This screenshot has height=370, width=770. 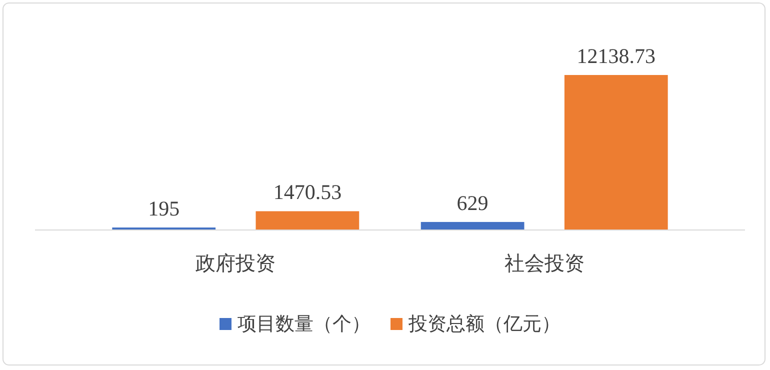 What do you see at coordinates (164, 208) in the screenshot?
I see `data-label: 195` at bounding box center [164, 208].